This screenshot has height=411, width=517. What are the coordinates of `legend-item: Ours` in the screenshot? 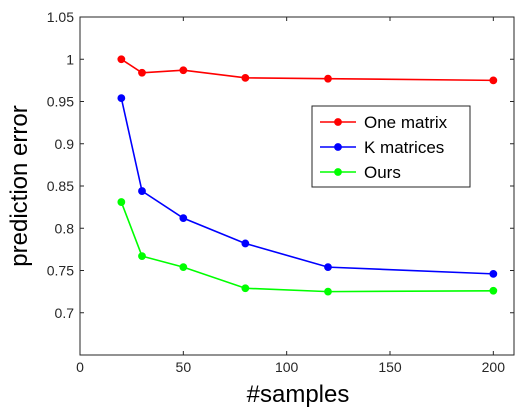 It's located at (360, 172).